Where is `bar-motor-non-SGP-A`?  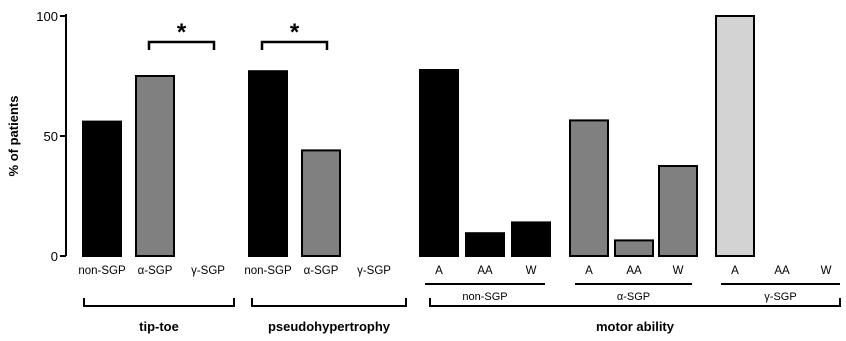 bar-motor-non-SGP-A is located at coordinates (439, 163).